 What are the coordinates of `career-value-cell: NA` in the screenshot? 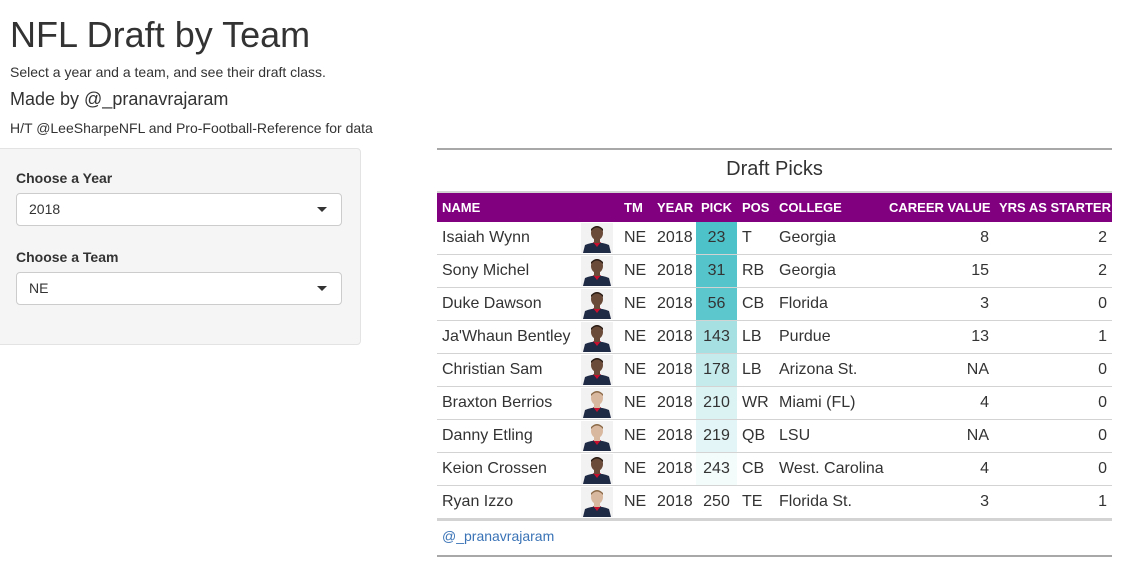 It's located at (939, 436).